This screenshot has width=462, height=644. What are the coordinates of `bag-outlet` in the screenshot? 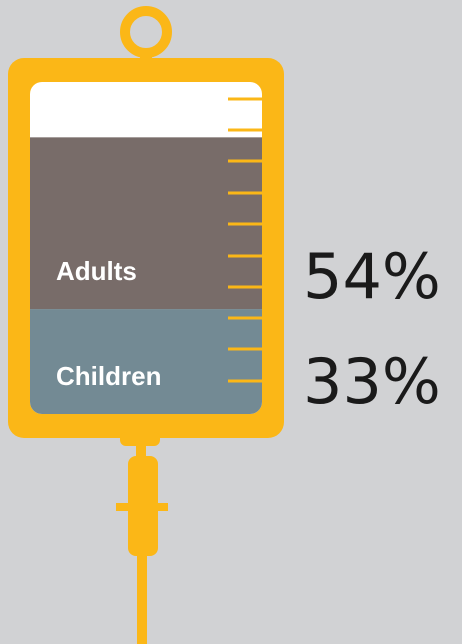 It's located at (140, 439).